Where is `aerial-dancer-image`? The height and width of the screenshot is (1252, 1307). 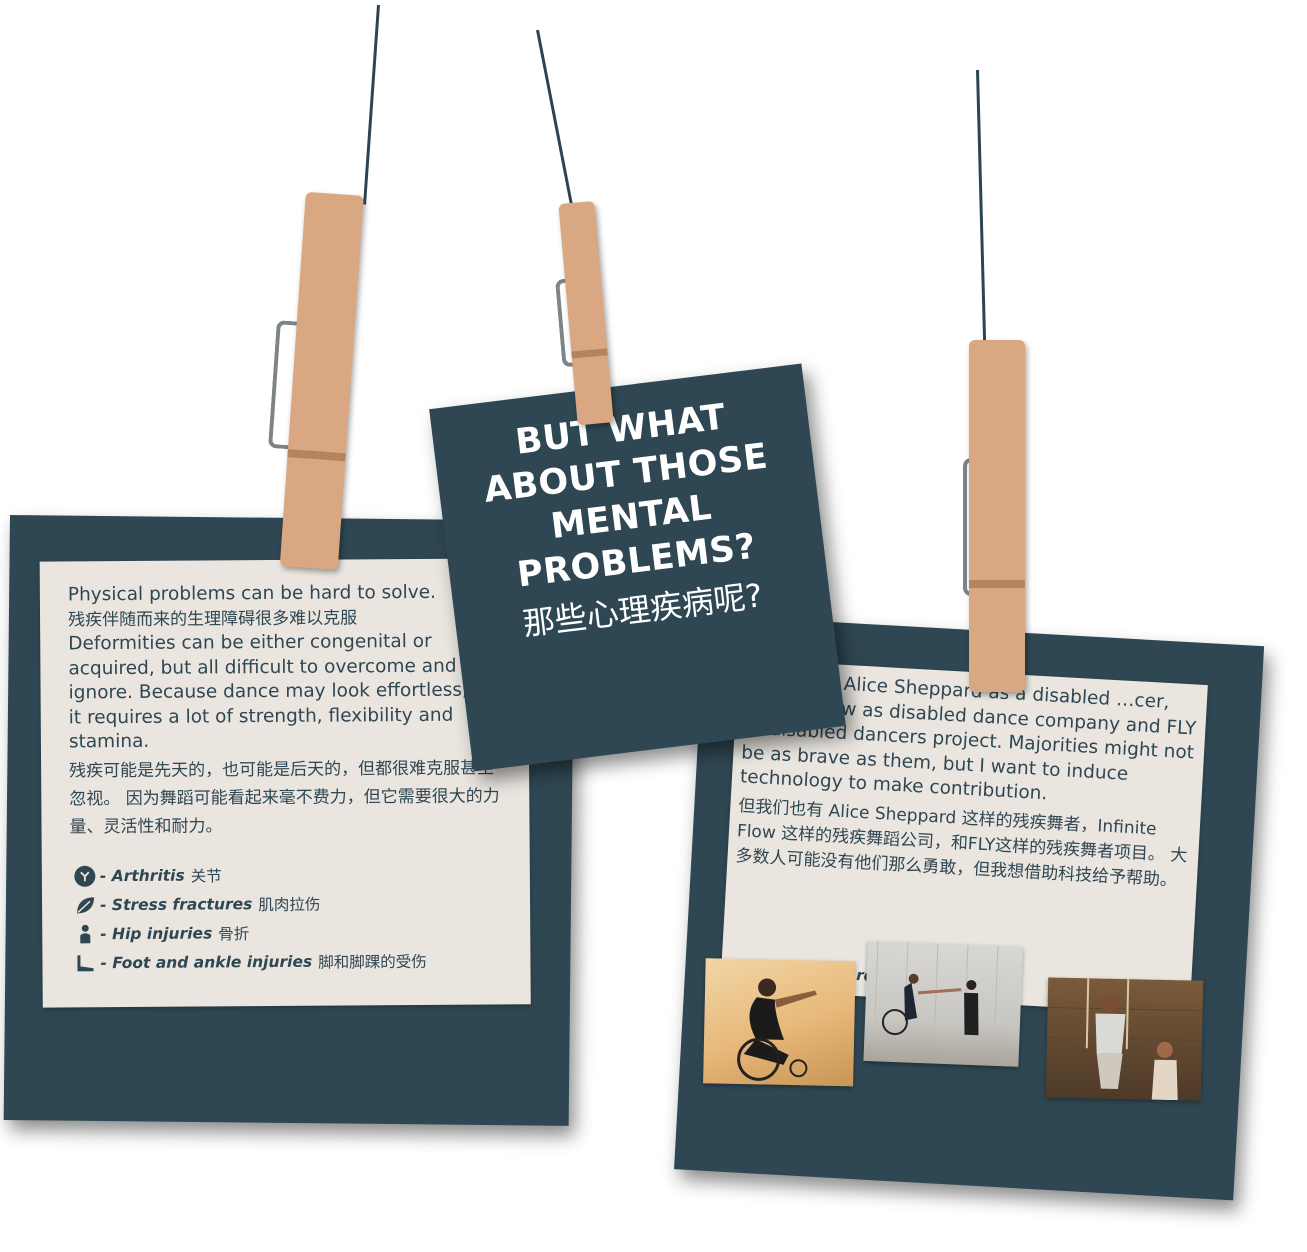 aerial-dancer-image is located at coordinates (1124, 1039).